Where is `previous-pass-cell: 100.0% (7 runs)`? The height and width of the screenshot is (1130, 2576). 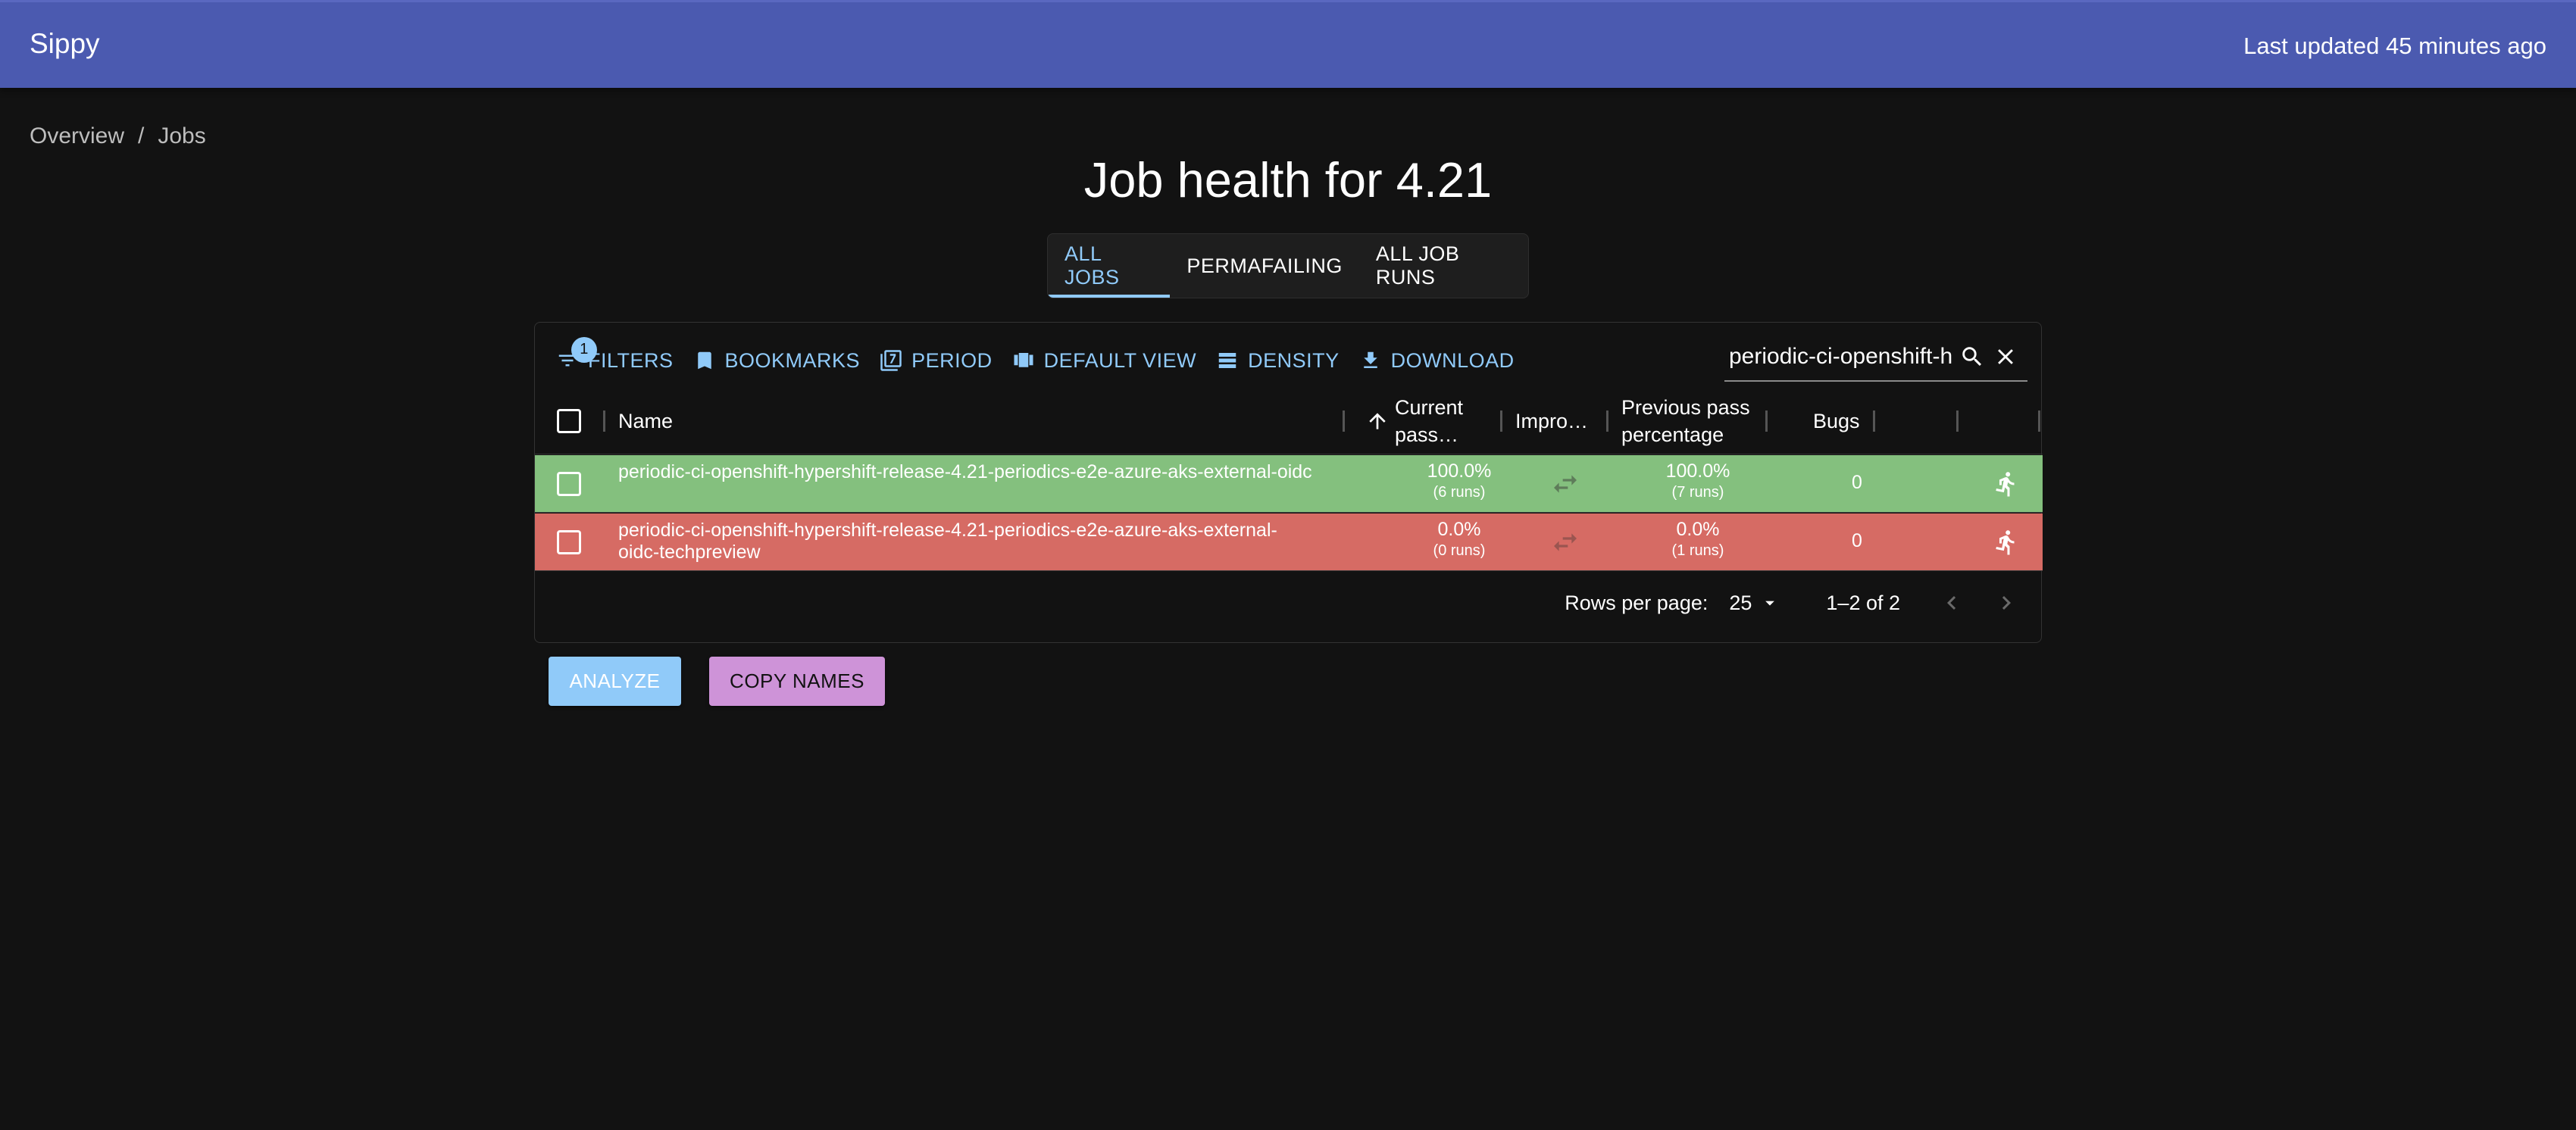 previous-pass-cell: 100.0% (7 runs) is located at coordinates (1697, 481).